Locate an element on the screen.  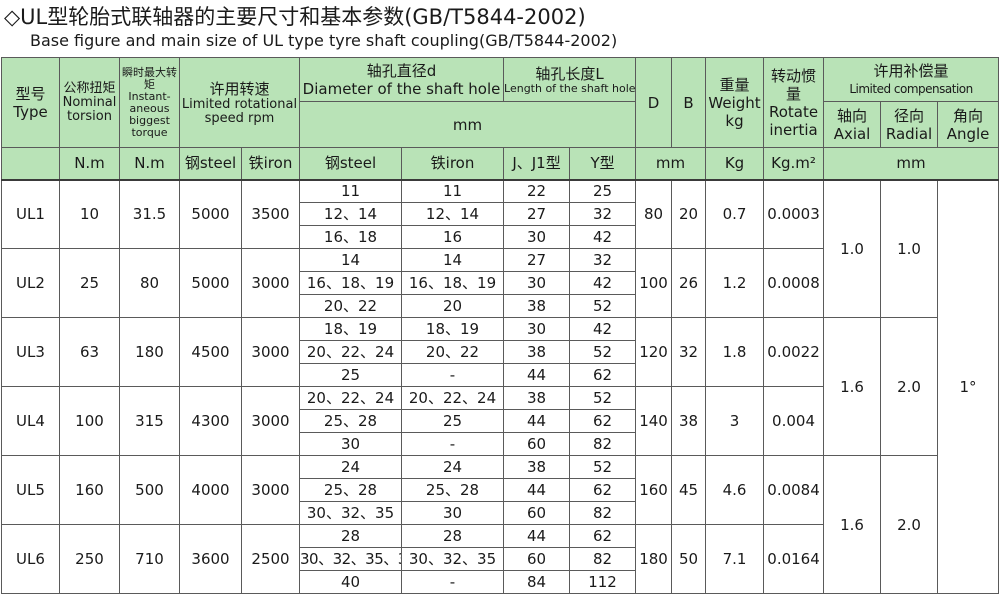
model-type: UL3 is located at coordinates (30, 352).